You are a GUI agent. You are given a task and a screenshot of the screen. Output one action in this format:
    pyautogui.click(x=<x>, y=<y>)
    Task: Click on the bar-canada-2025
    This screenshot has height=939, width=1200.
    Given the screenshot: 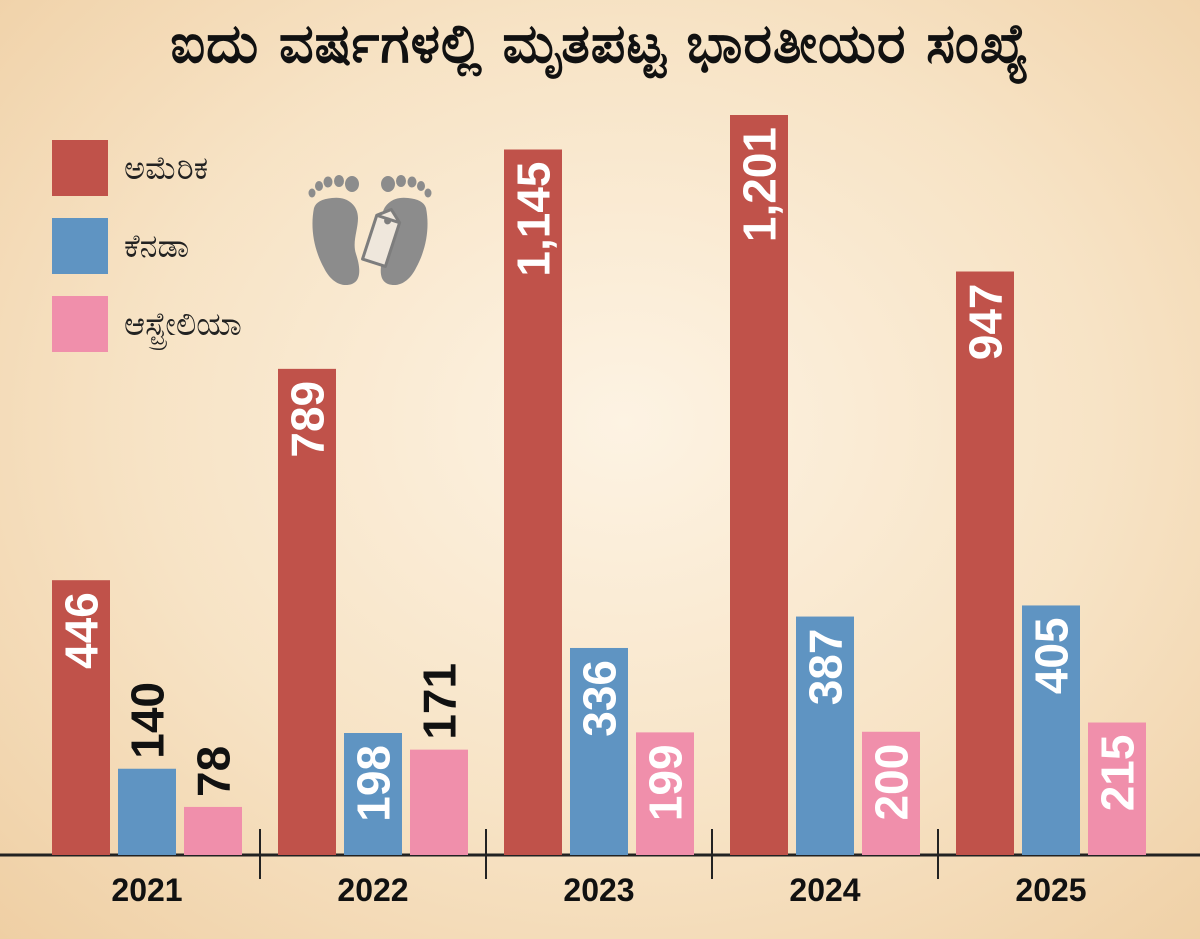 What is the action you would take?
    pyautogui.click(x=1051, y=730)
    